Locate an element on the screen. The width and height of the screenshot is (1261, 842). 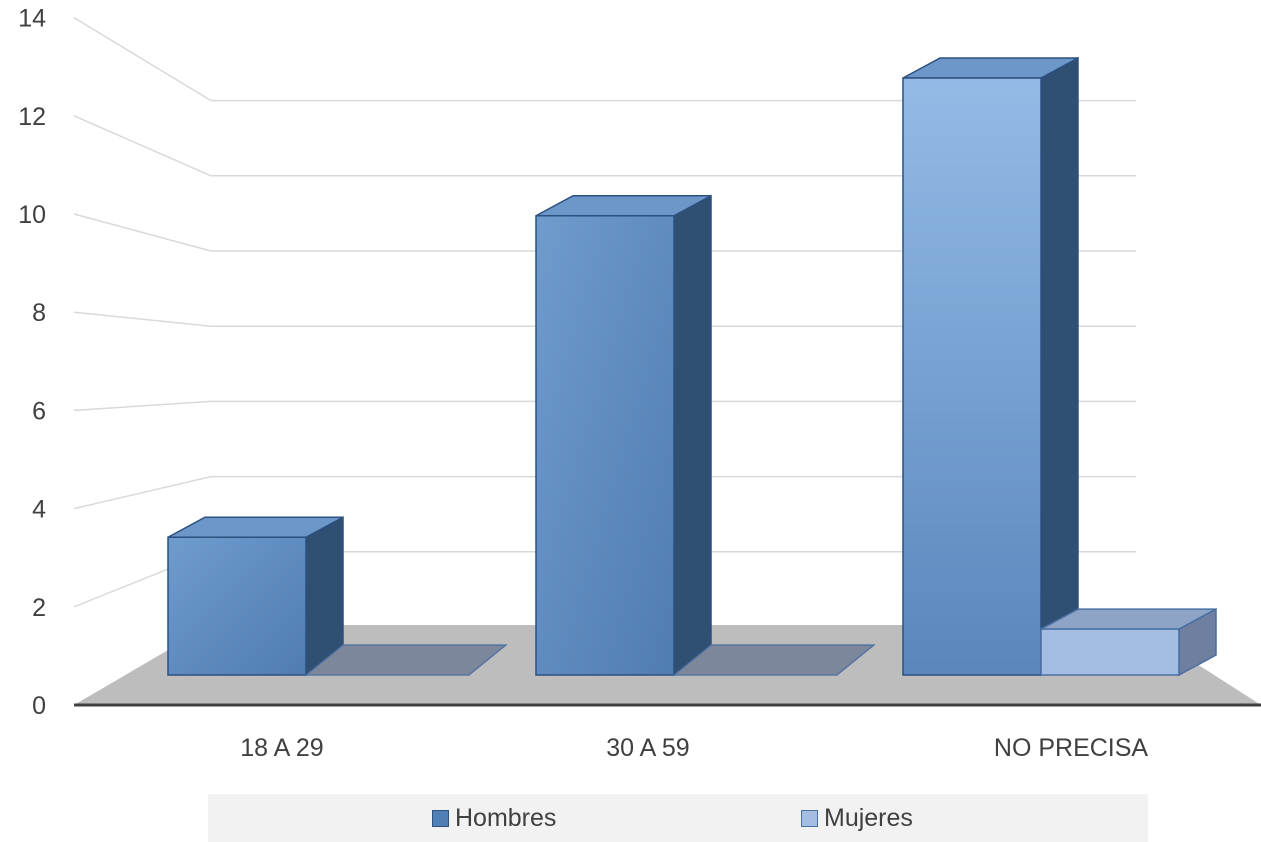
legend-label: Mujeres is located at coordinates (868, 818).